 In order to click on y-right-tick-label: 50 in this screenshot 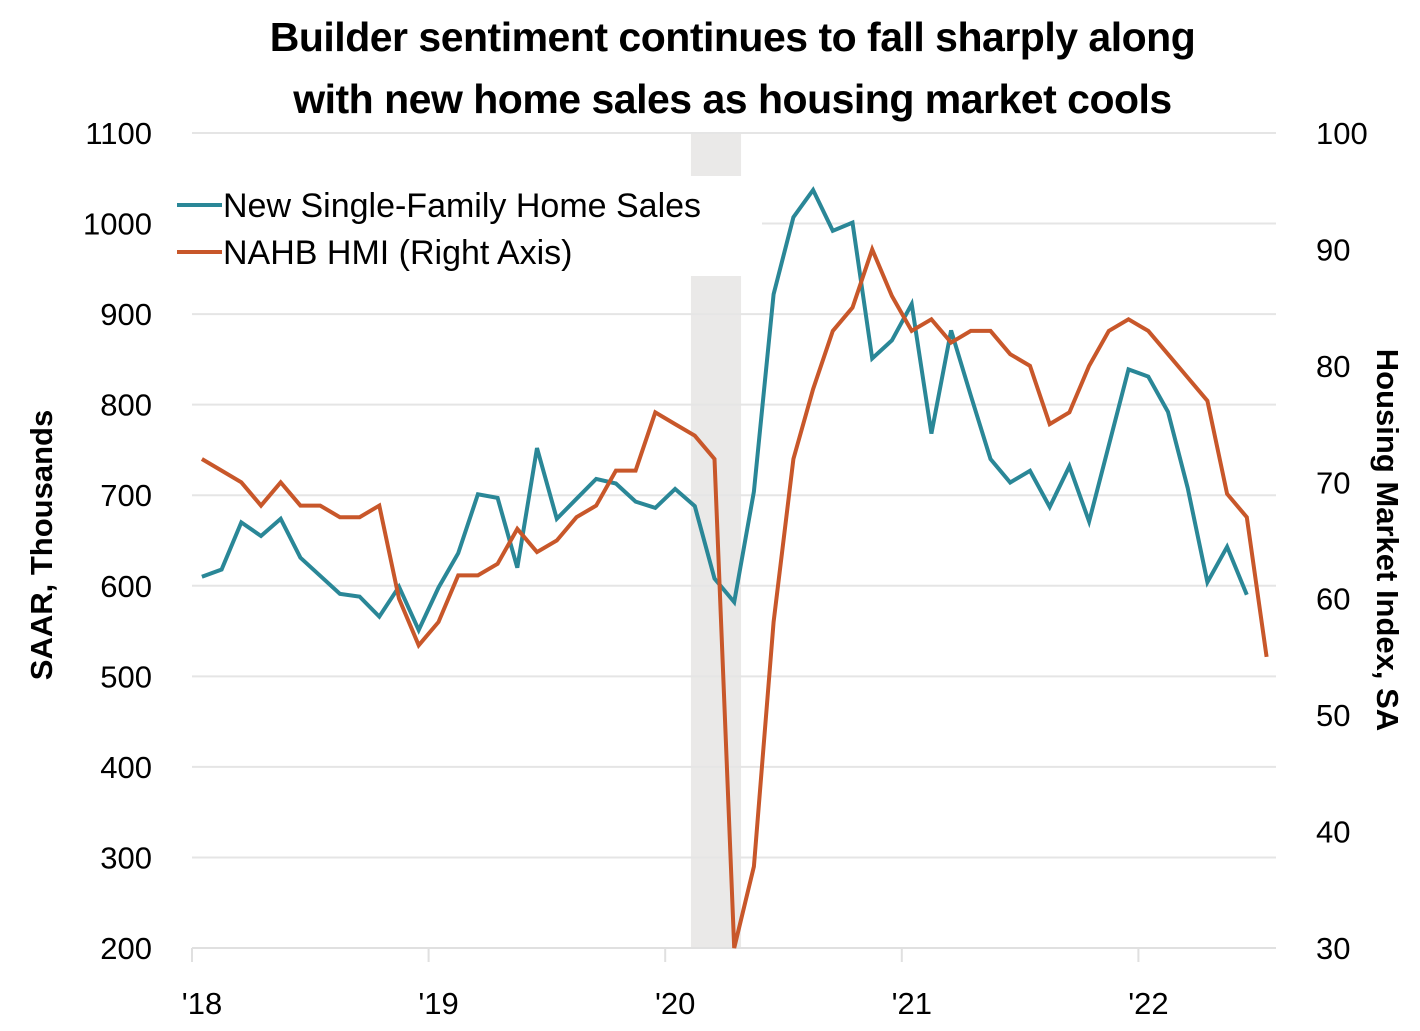, I will do `click(1333, 715)`.